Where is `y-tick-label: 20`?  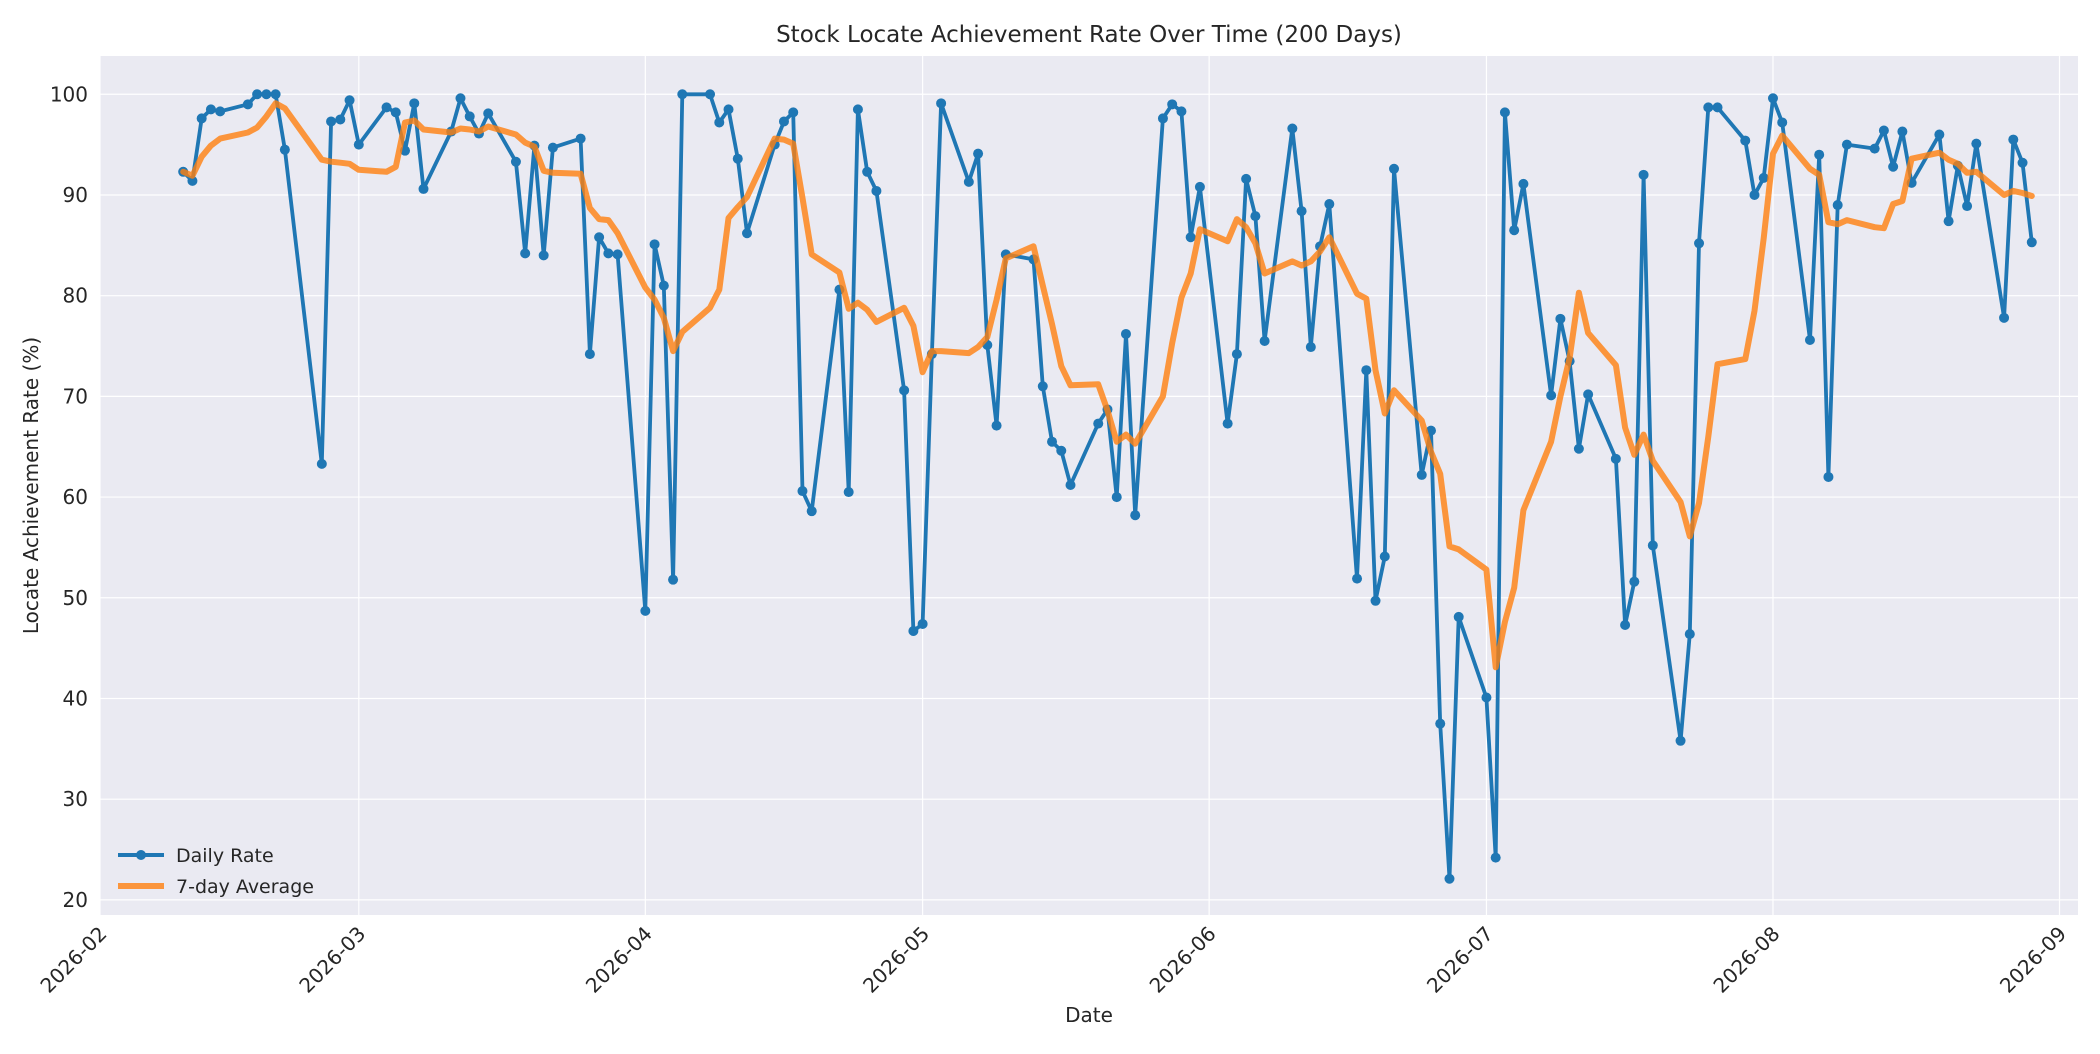 y-tick-label: 20 is located at coordinates (75, 900).